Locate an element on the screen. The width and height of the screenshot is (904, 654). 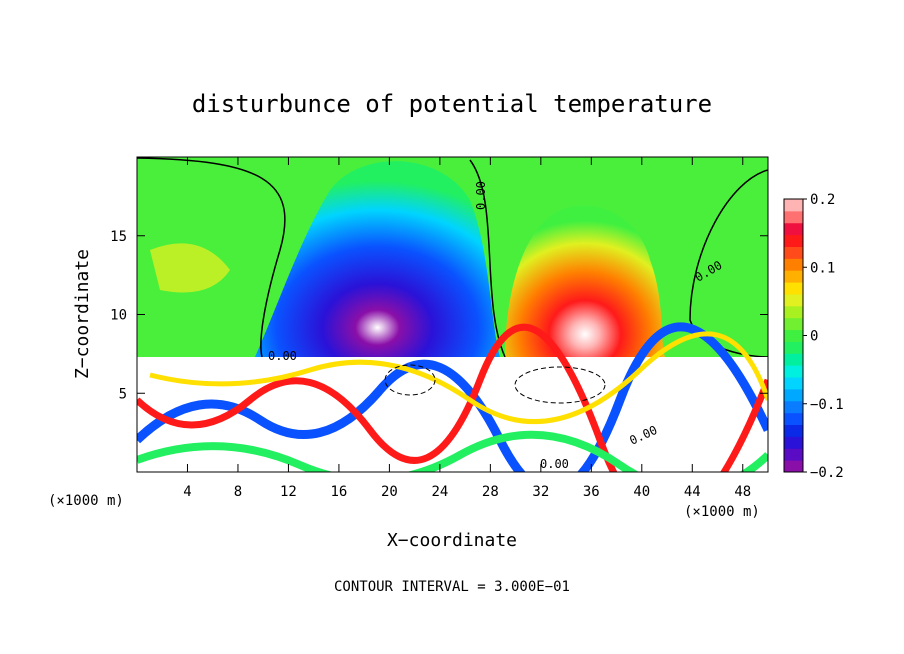
x-tick-label: 40 is located at coordinates (641, 492).